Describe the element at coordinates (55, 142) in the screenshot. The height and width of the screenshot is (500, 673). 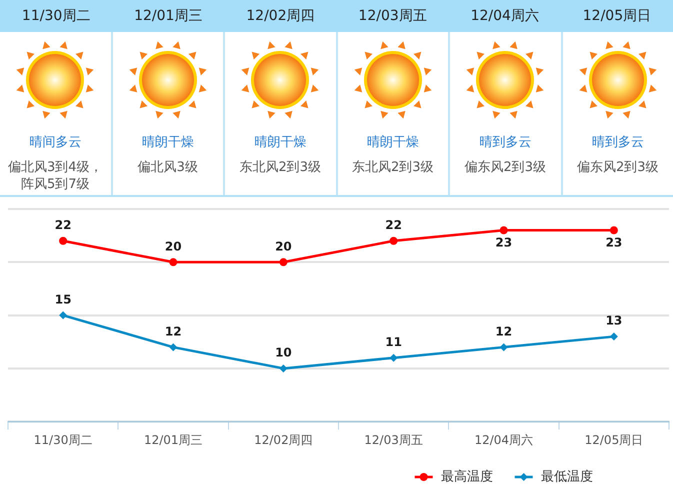
I see `text: 晴间多云` at that location.